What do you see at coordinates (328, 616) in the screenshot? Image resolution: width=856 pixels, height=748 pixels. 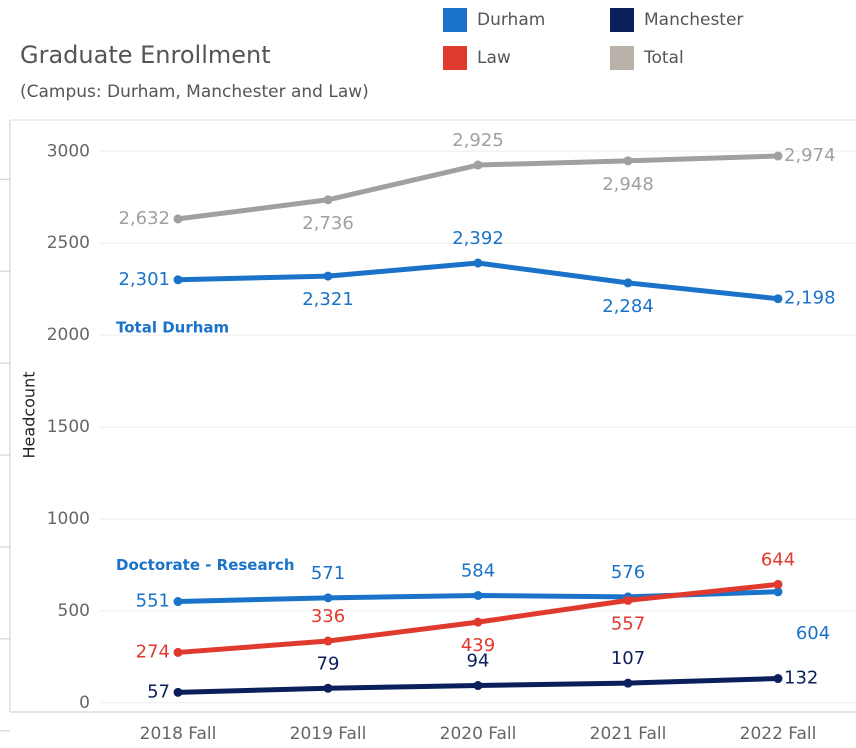 I see `data-label: 336` at bounding box center [328, 616].